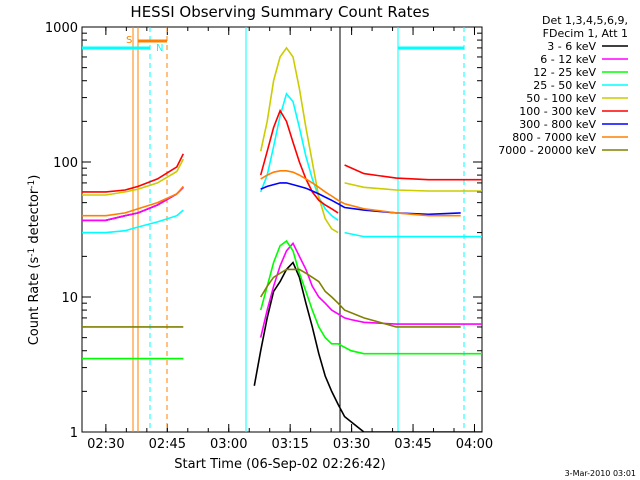 The image size is (640, 480). I want to click on legend-entry-label: 50 - 100 keV, so click(561, 98).